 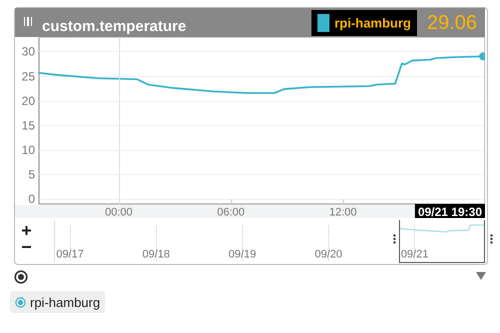 What do you see at coordinates (114, 26) in the screenshot?
I see `chart-title: custom.temperature` at bounding box center [114, 26].